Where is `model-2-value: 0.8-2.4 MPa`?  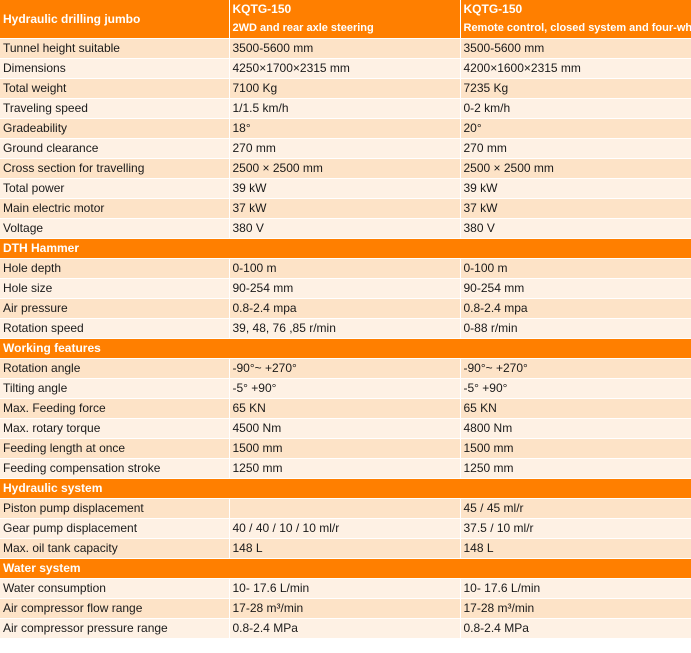 model-2-value: 0.8-2.4 MPa is located at coordinates (575, 628).